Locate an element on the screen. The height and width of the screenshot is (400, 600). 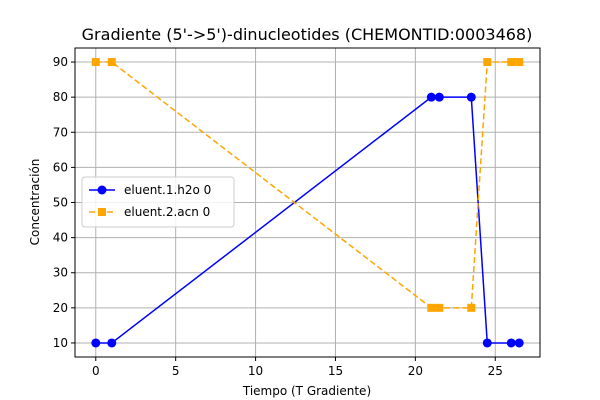
y-tick-label: 80 is located at coordinates (60, 97).